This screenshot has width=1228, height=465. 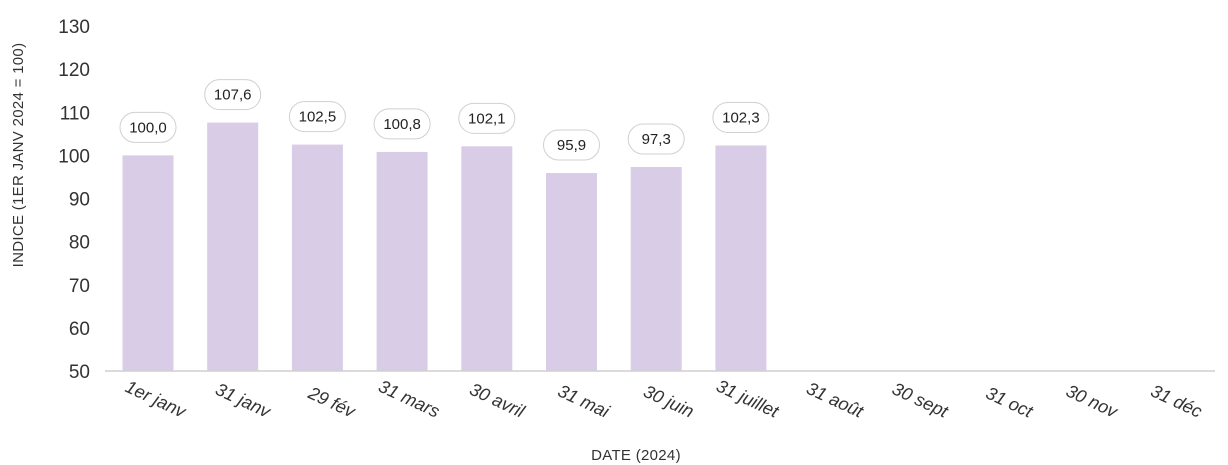 I want to click on data-label-text: 100,0, so click(x=148, y=127).